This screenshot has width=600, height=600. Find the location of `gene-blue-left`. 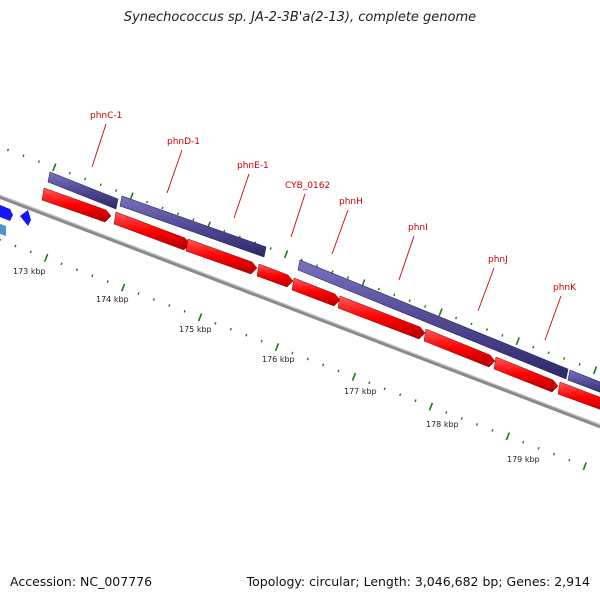

gene-blue-left is located at coordinates (6, 213).